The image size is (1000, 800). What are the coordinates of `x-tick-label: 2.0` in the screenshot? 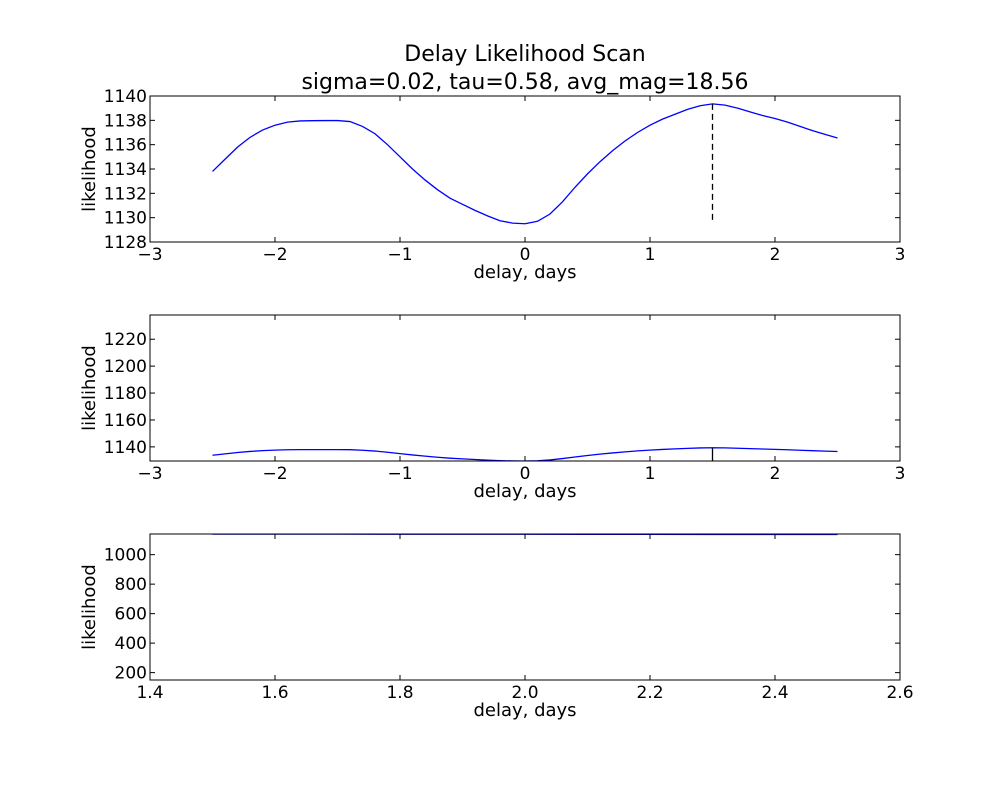 It's located at (524, 693).